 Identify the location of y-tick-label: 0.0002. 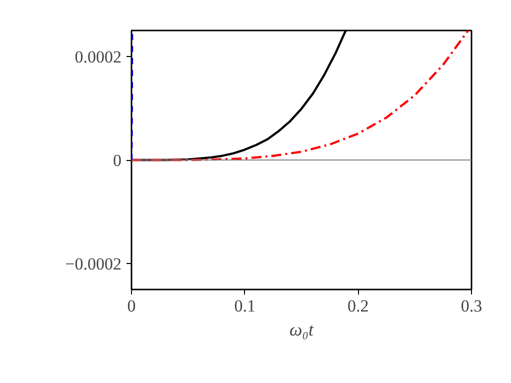
(98, 56).